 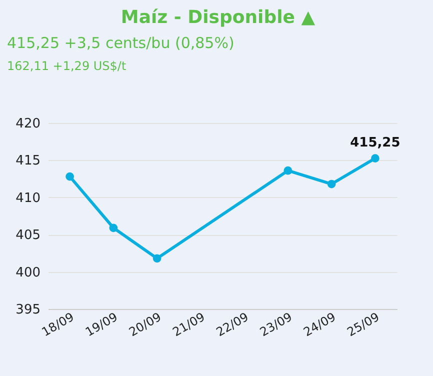 What do you see at coordinates (28, 161) in the screenshot?
I see `y-tick-label: 415` at bounding box center [28, 161].